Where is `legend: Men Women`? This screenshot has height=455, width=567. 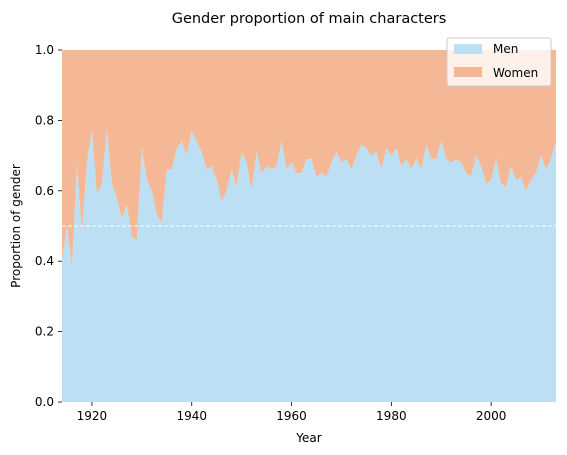
legend: Men Women is located at coordinates (499, 62).